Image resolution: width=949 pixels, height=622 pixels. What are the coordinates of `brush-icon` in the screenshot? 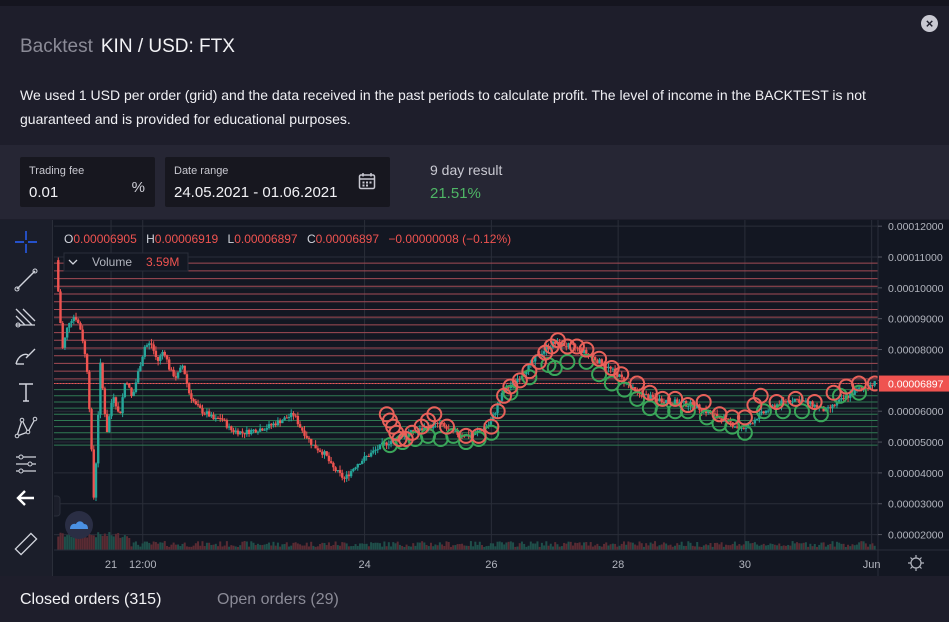 It's located at (26, 356).